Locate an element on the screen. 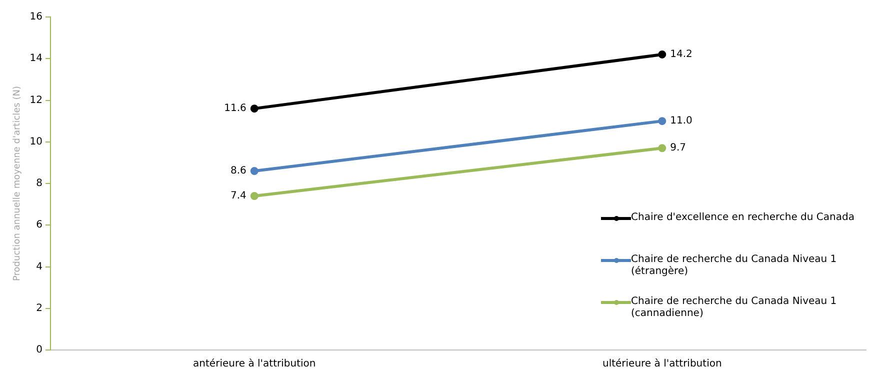 The height and width of the screenshot is (384, 873). legend-label: Chaire de recherche du Canada Niveau 1 (étrangère) is located at coordinates (734, 266).